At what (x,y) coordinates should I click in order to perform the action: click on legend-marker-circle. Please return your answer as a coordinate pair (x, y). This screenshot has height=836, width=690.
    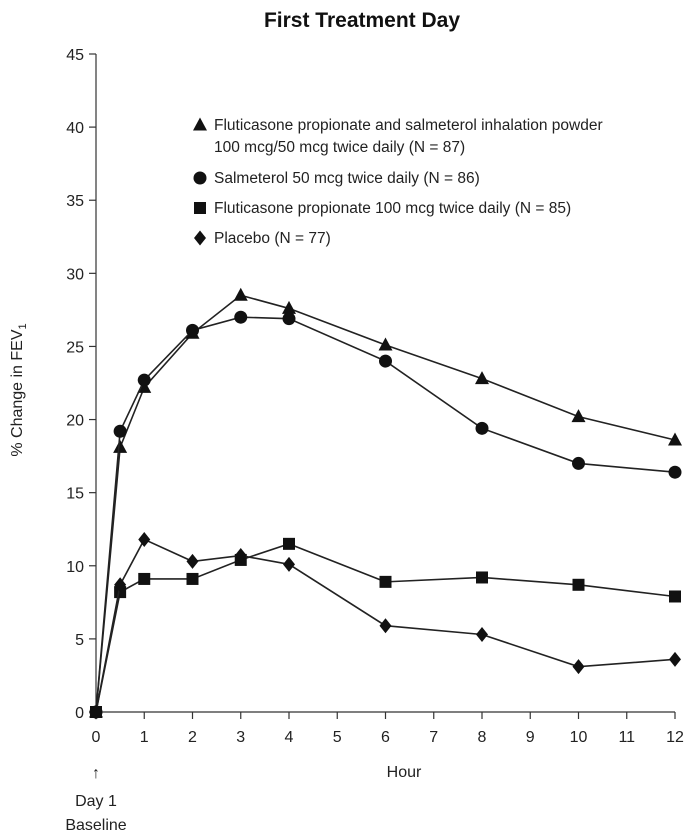
    Looking at the image, I should click on (200, 178).